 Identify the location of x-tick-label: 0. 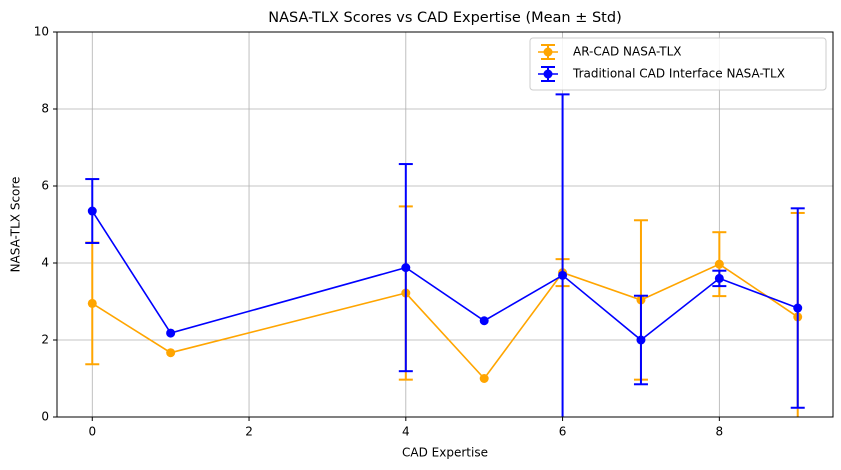
(92, 432).